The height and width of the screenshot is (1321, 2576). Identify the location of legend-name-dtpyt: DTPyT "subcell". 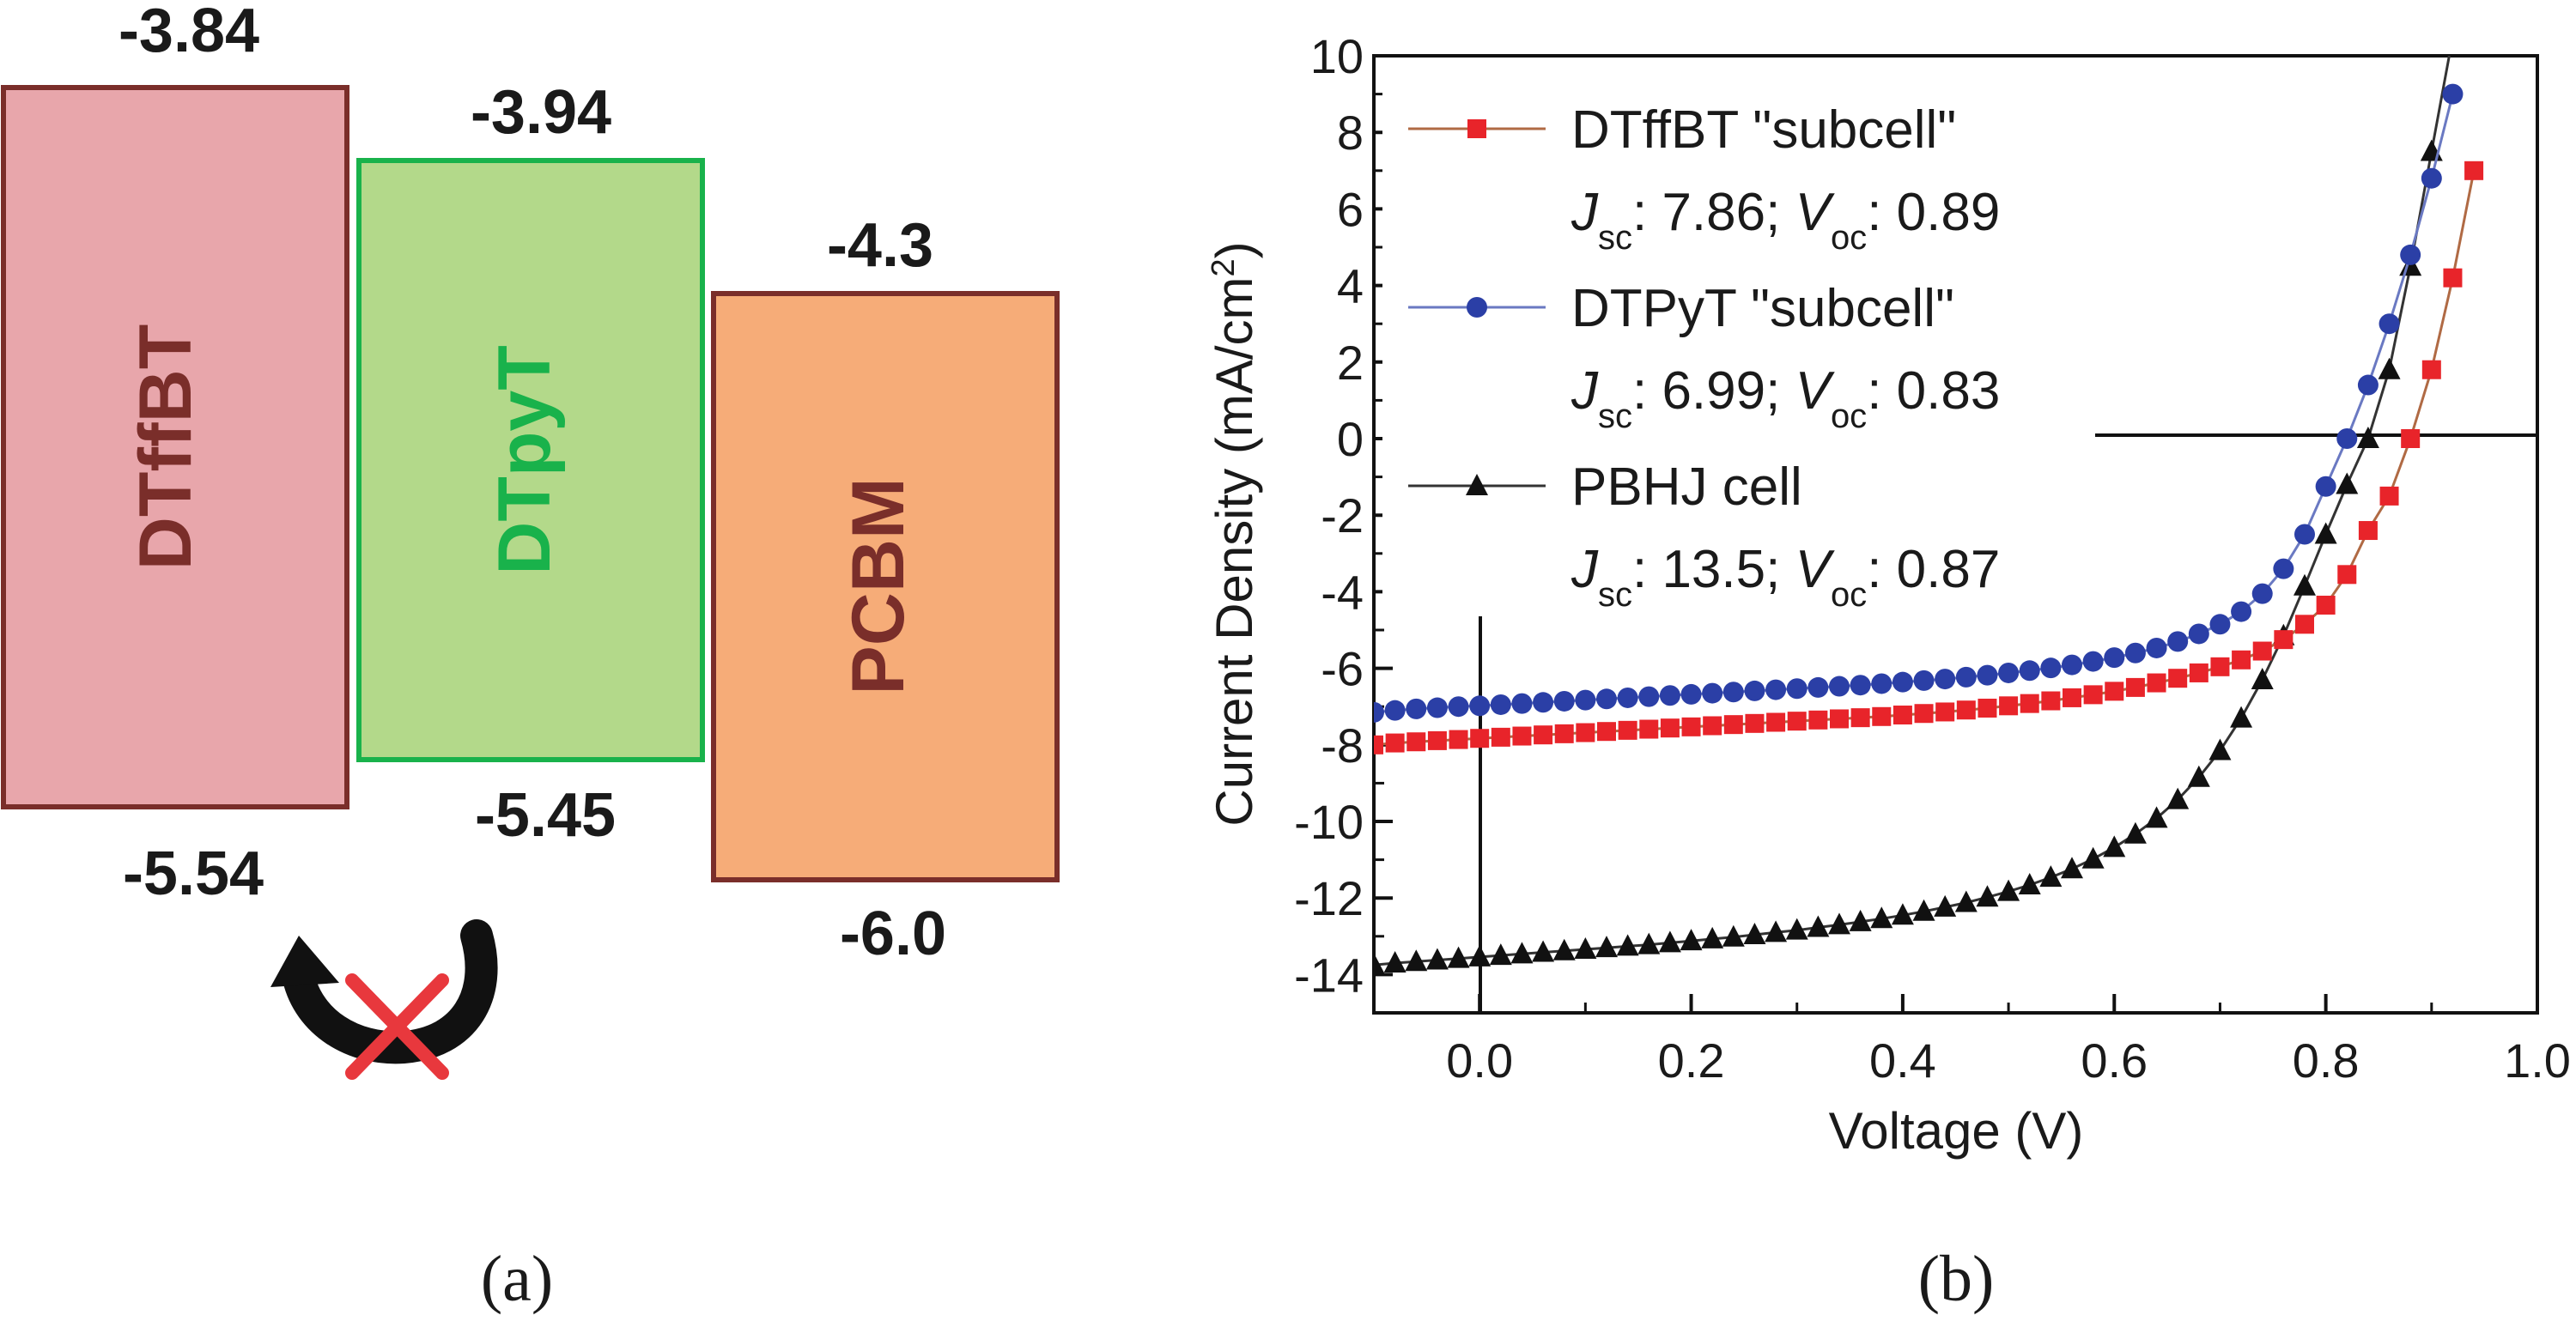
(1762, 308).